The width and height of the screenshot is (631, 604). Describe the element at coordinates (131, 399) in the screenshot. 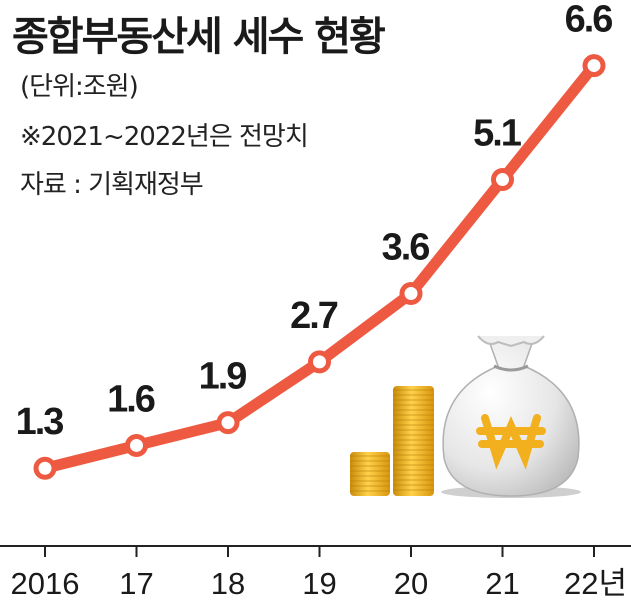

I see `data-label: 1.6` at that location.